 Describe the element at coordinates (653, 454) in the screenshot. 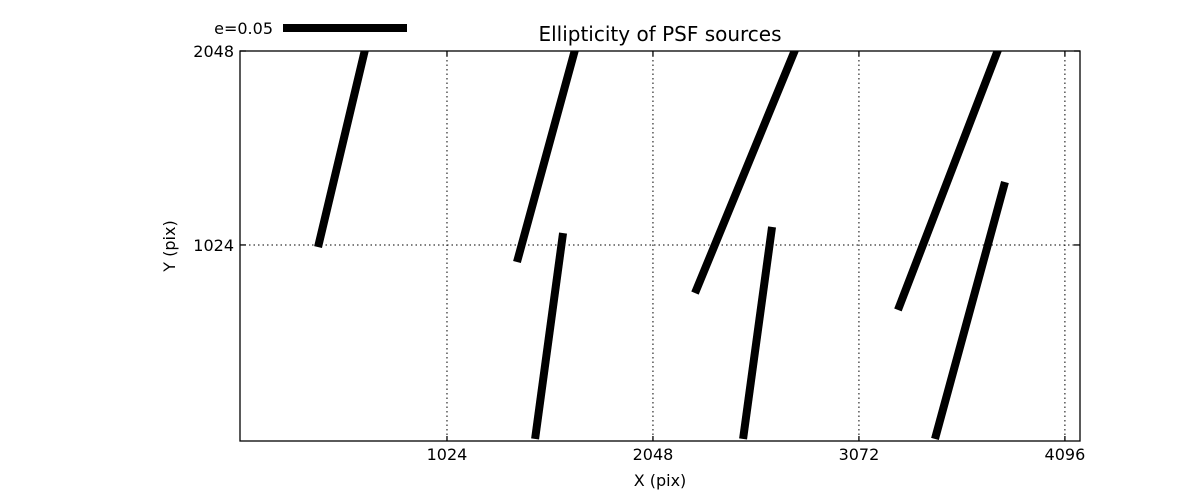

I see `x-tick-label-2048: 2048` at that location.